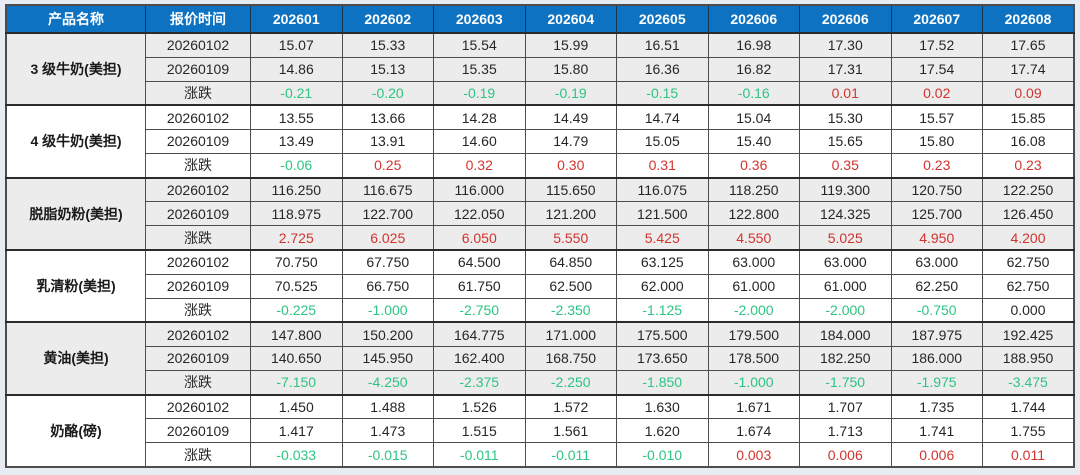 This screenshot has width=1080, height=475. Describe the element at coordinates (662, 141) in the screenshot. I see `price-value-cell: 15.05` at that location.